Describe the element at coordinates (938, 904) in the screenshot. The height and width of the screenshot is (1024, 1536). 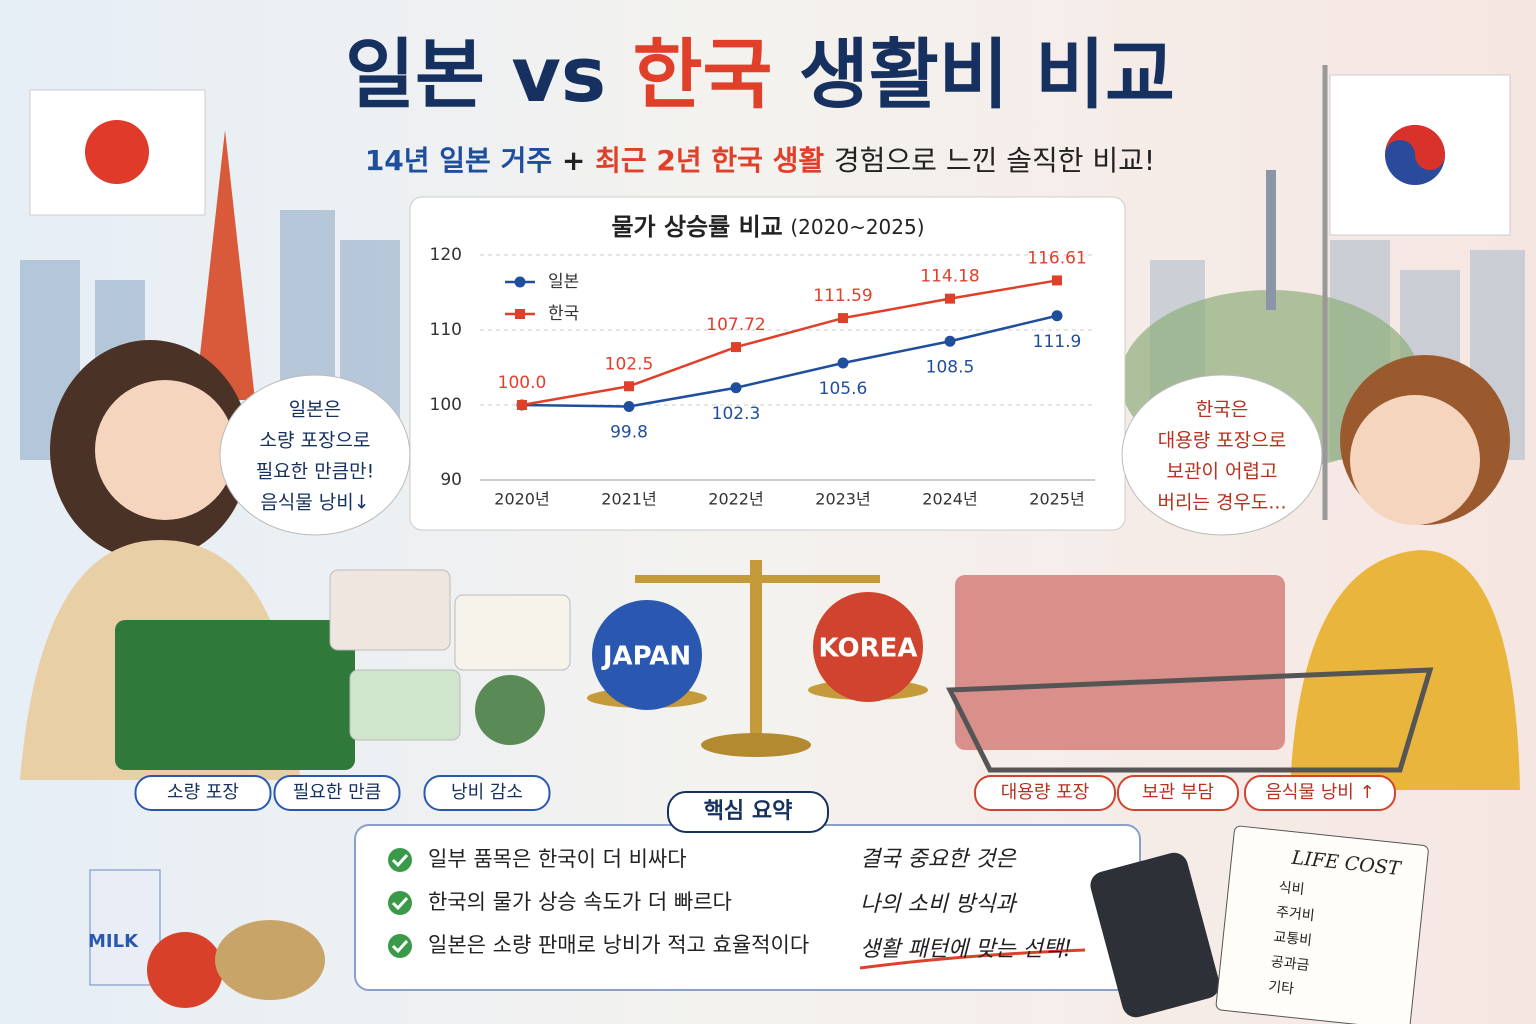
I see `summary-note: 나의 소비 방식과` at that location.